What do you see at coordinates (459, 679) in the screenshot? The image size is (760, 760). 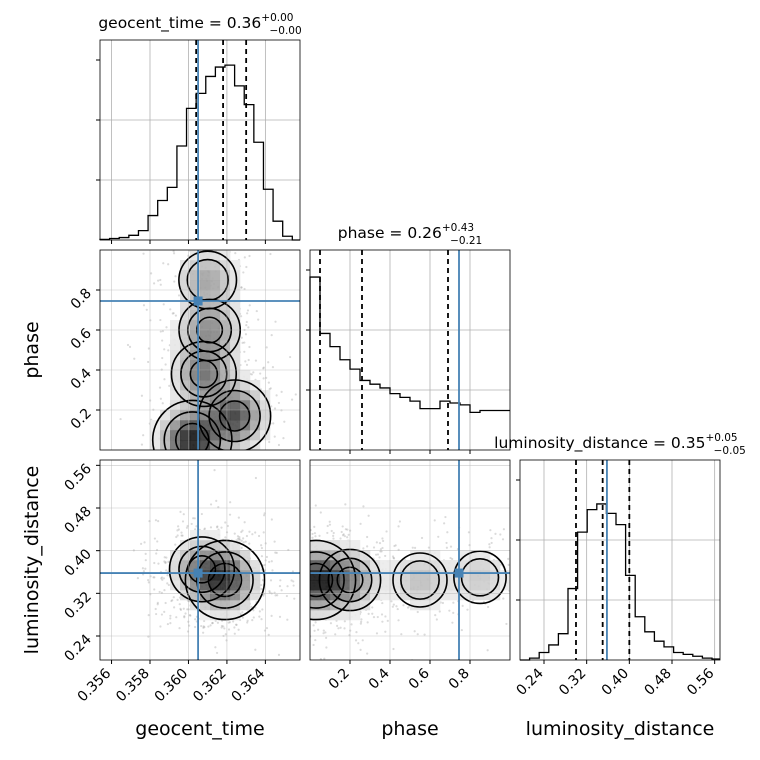 I see `x-tick-label: 0.8` at bounding box center [459, 679].